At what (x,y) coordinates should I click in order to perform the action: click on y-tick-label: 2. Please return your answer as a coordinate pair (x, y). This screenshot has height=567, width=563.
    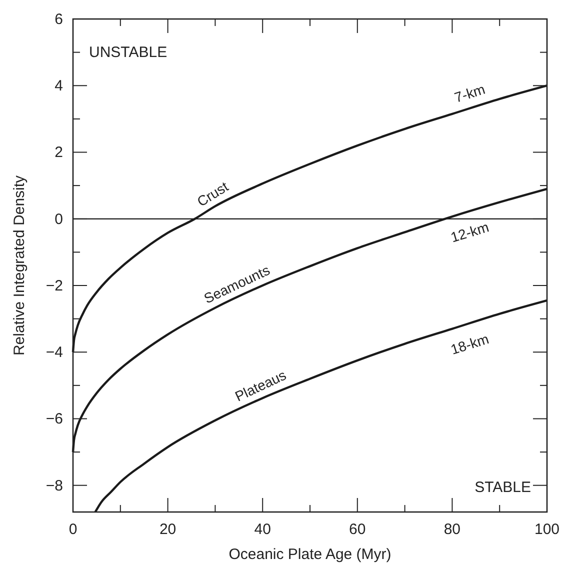
    Looking at the image, I should click on (58, 153).